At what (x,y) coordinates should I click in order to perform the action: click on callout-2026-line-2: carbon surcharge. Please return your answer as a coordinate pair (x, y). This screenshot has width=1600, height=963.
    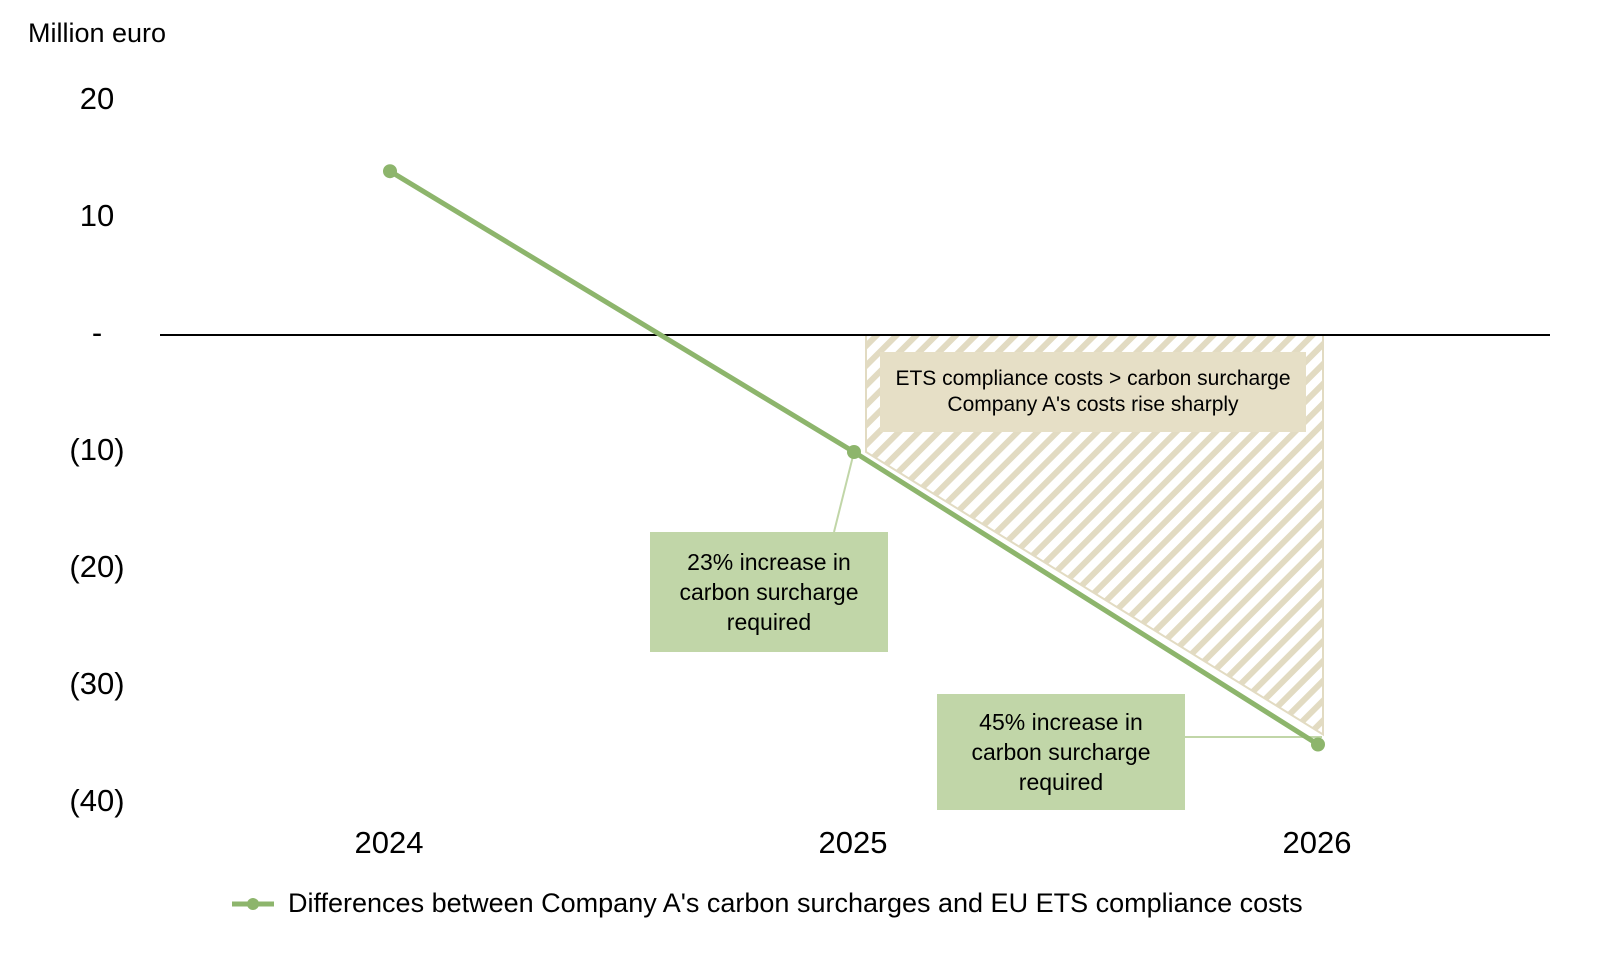
    Looking at the image, I should click on (1061, 752).